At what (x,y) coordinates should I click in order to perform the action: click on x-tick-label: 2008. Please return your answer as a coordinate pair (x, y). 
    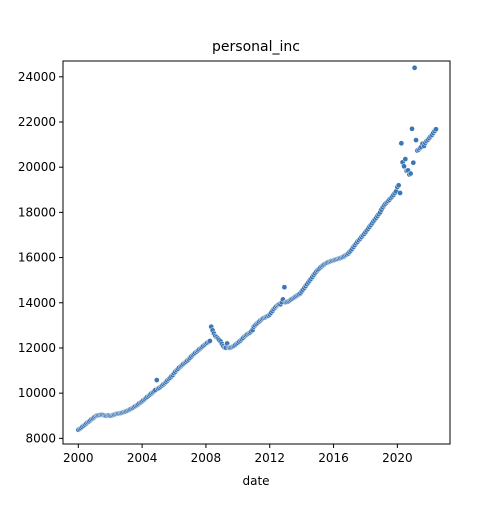
    Looking at the image, I should click on (206, 458).